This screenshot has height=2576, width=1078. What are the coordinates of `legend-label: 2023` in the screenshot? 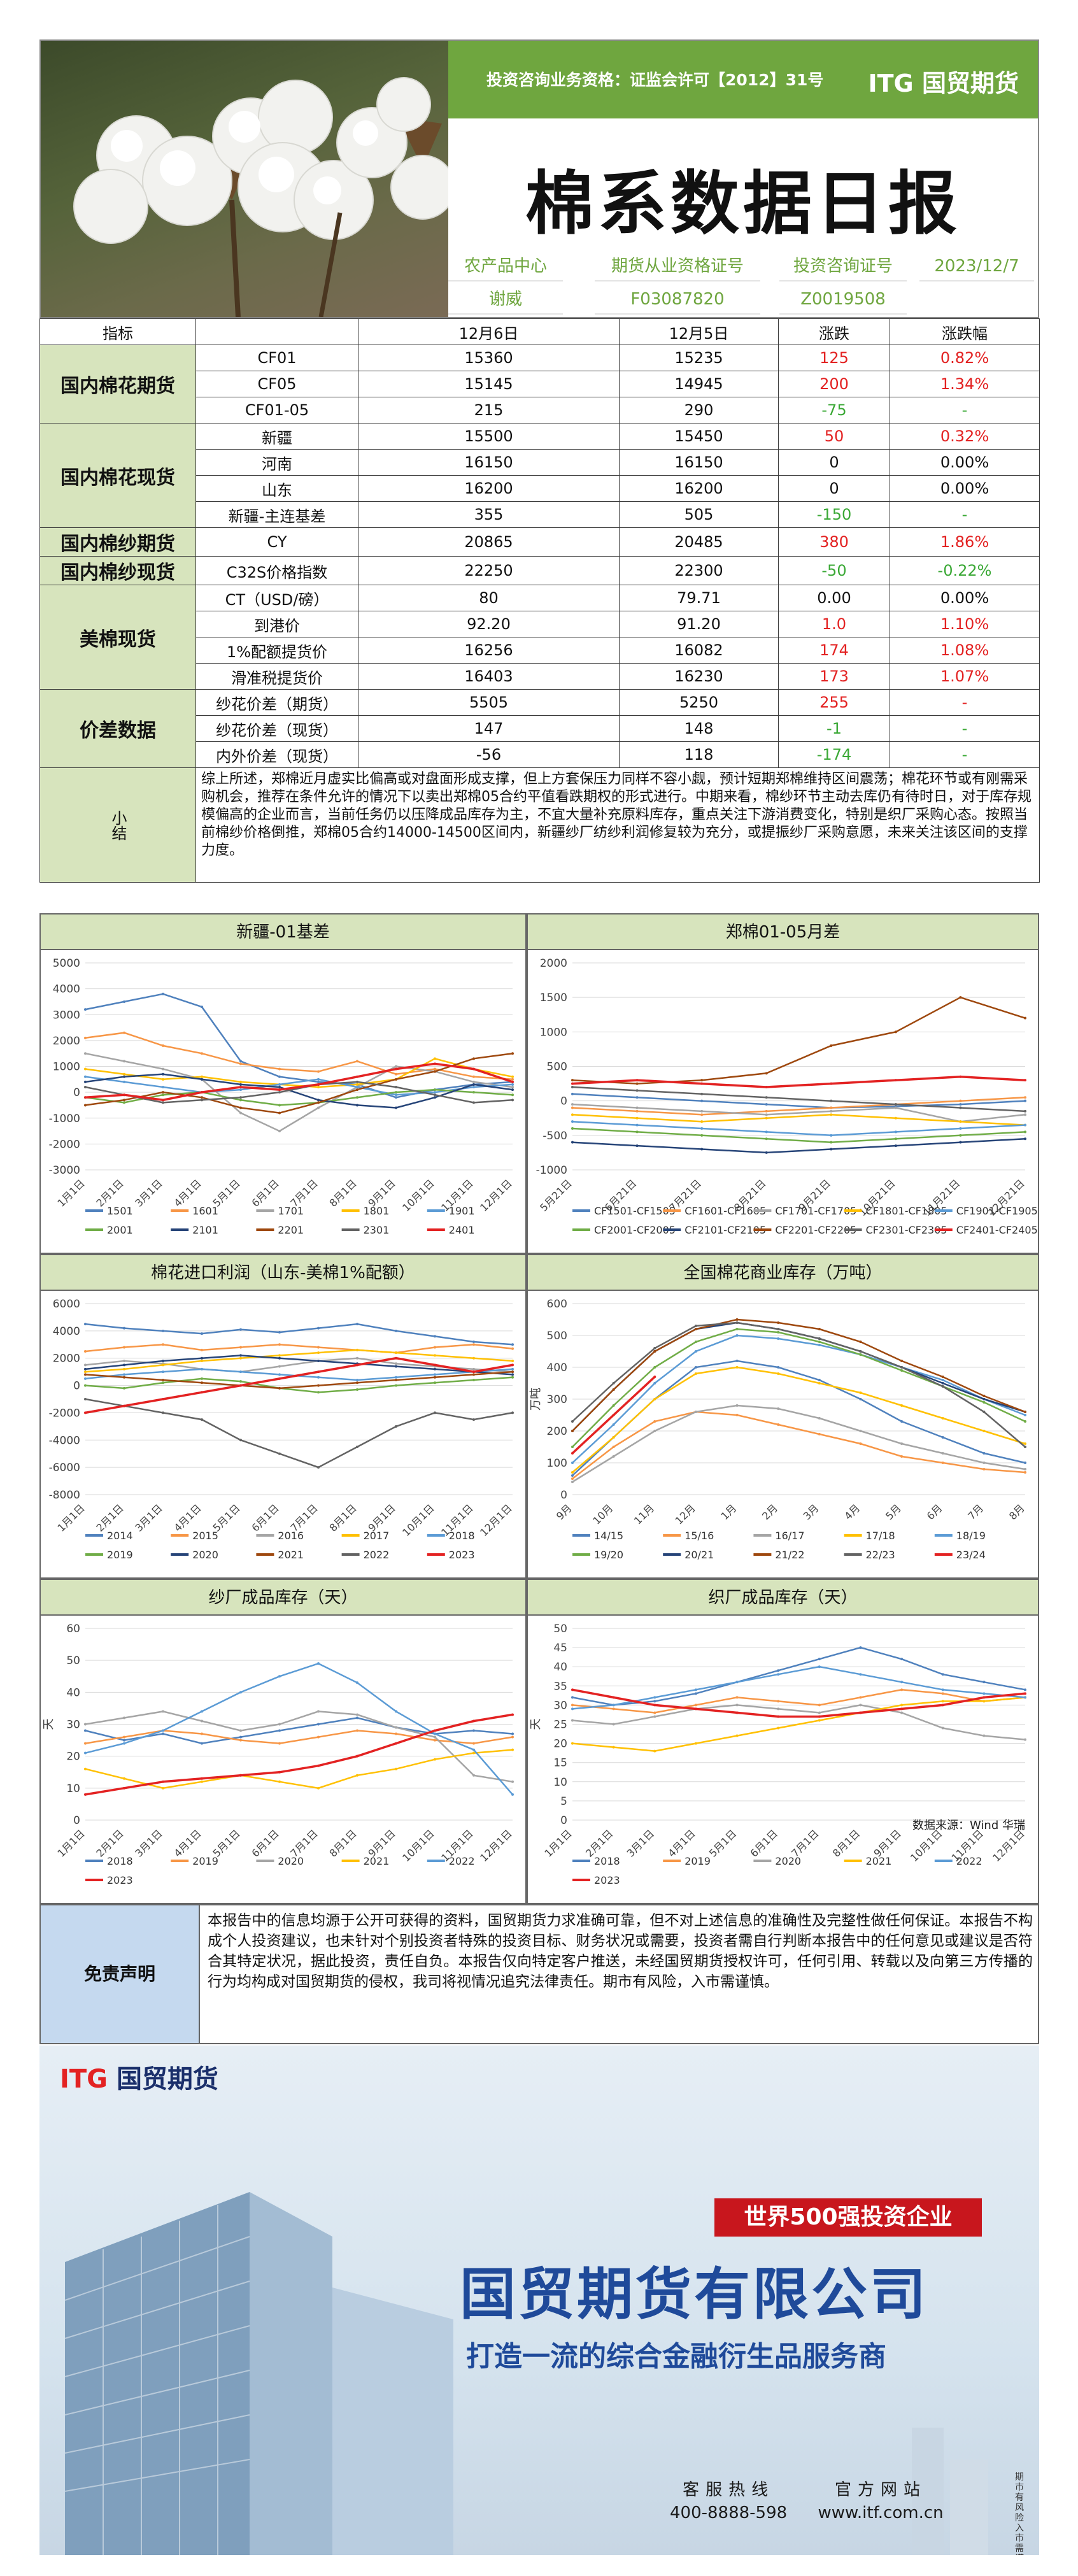 It's located at (607, 1880).